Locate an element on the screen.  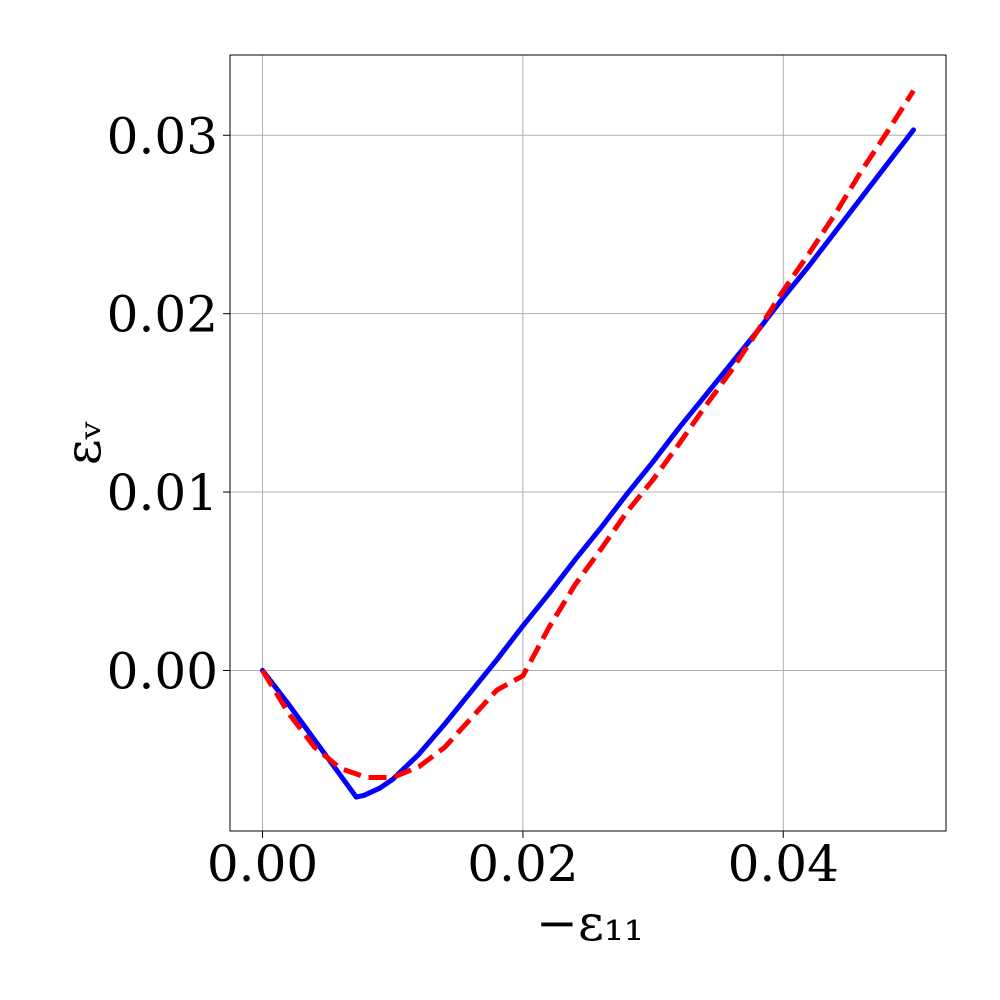
x-tick-label: 0.02 is located at coordinates (522, 864).